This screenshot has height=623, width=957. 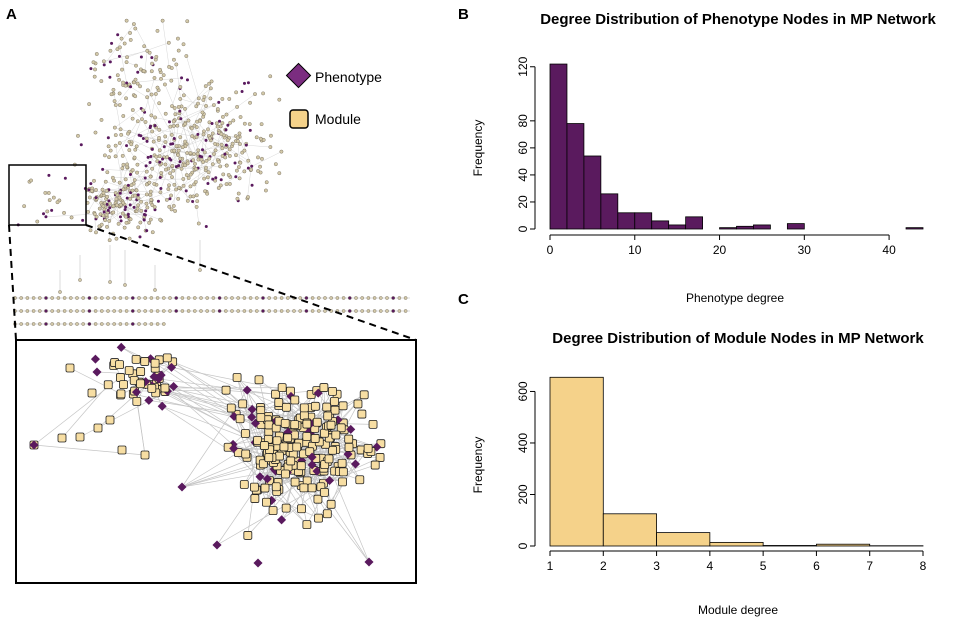 What do you see at coordinates (478, 465) in the screenshot?
I see `chart-c-ylabel: Frequency` at bounding box center [478, 465].